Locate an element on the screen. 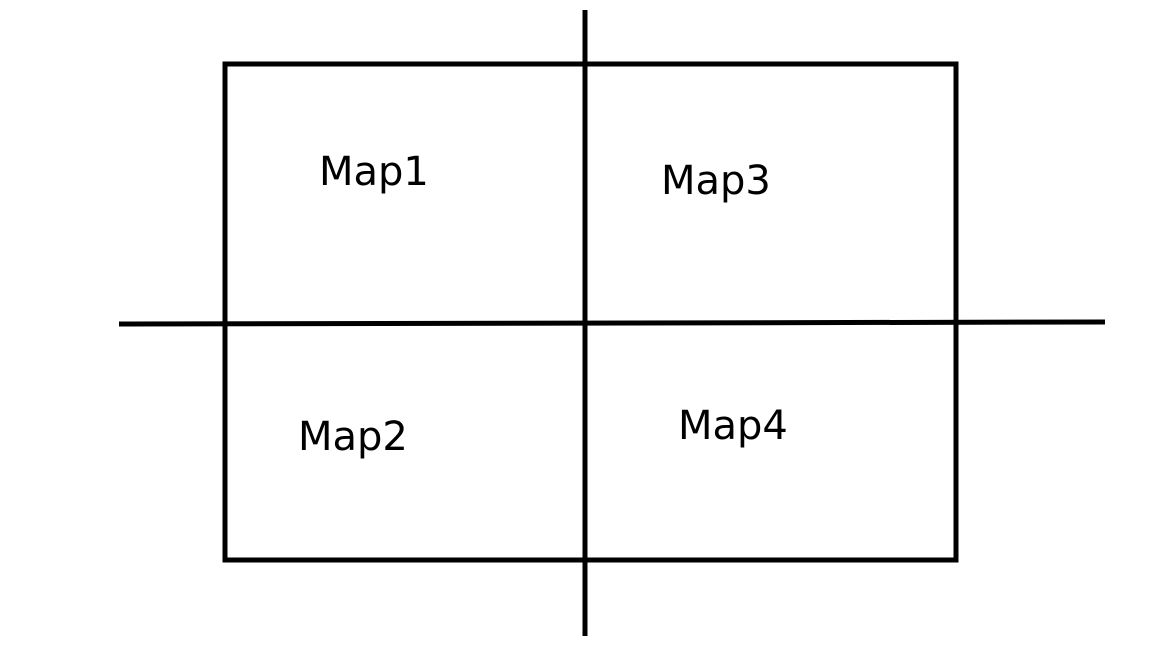  quadrant-label-map2: Map2 is located at coordinates (353, 437).